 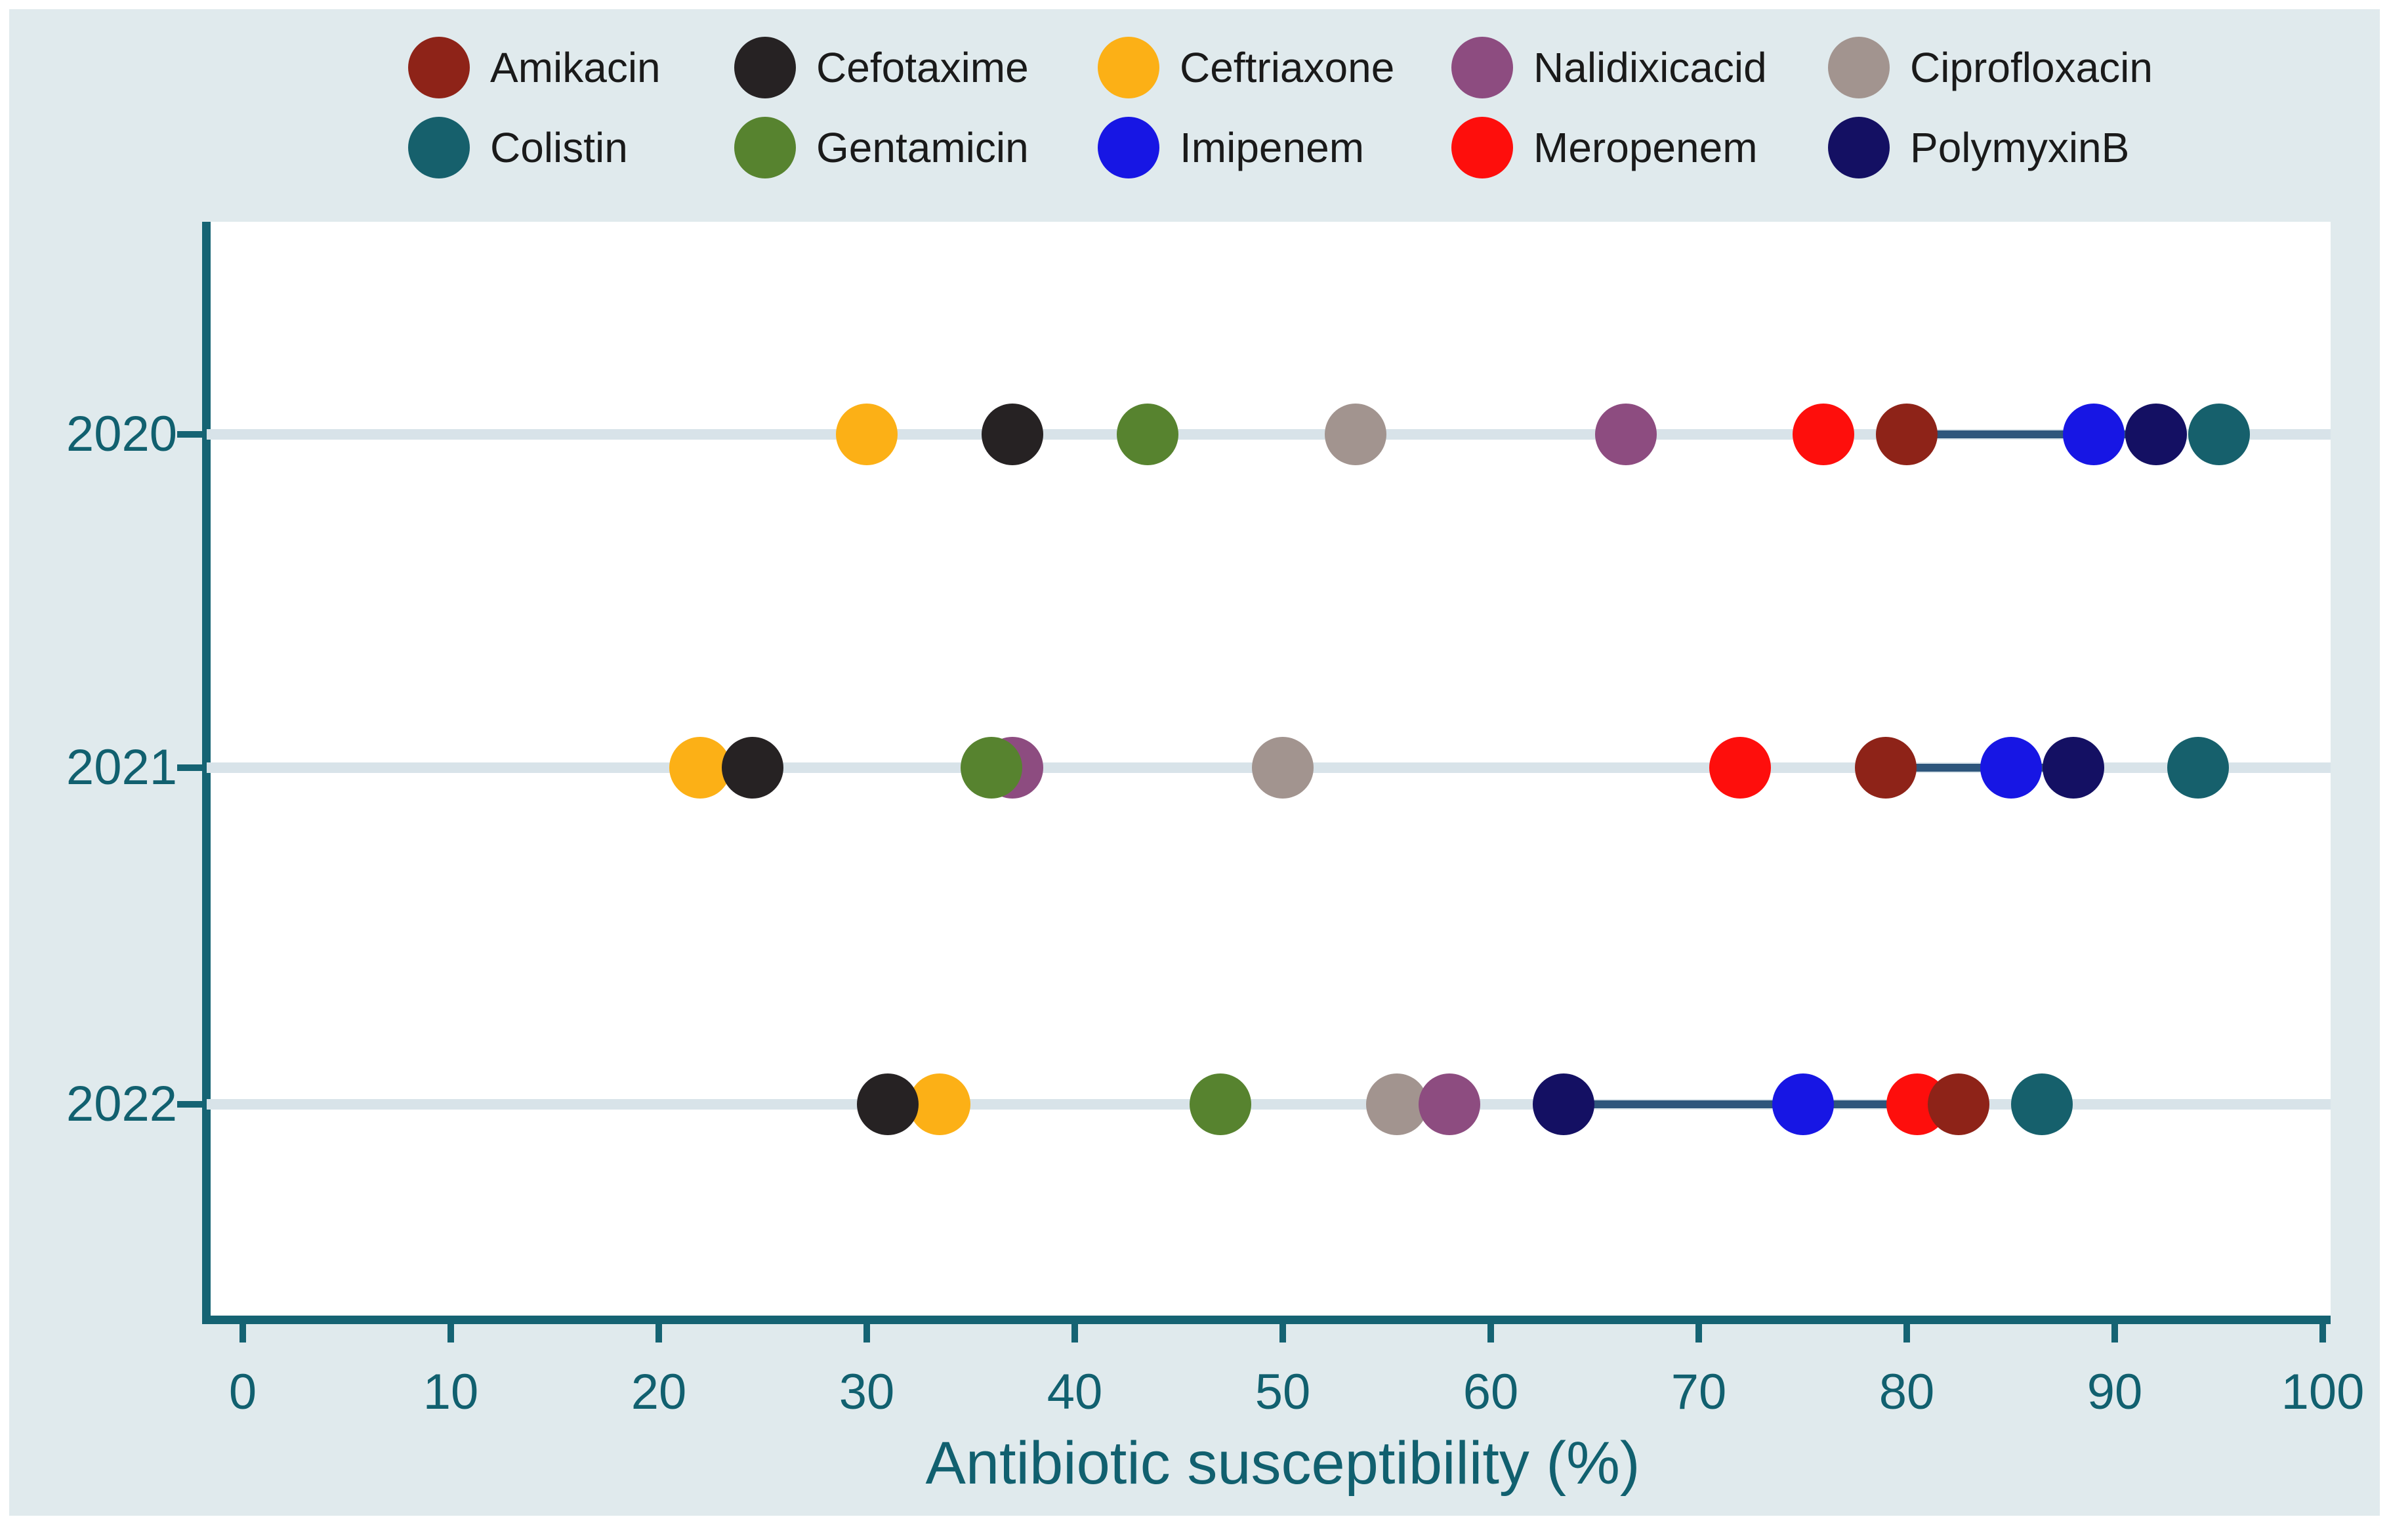 I want to click on dot-Gentamicin-2020, so click(x=1147, y=434).